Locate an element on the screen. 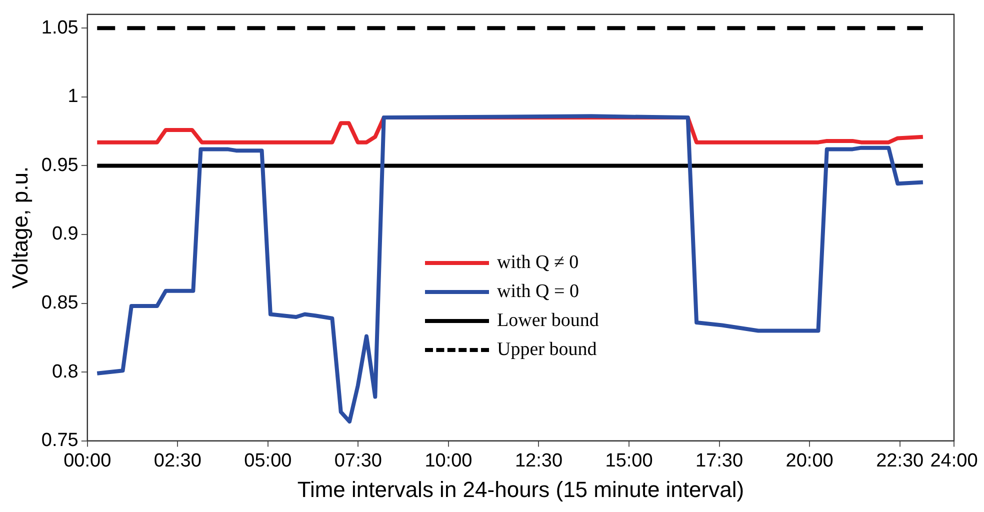 This screenshot has height=512, width=984. x-tick-label: 24:00 is located at coordinates (954, 461).